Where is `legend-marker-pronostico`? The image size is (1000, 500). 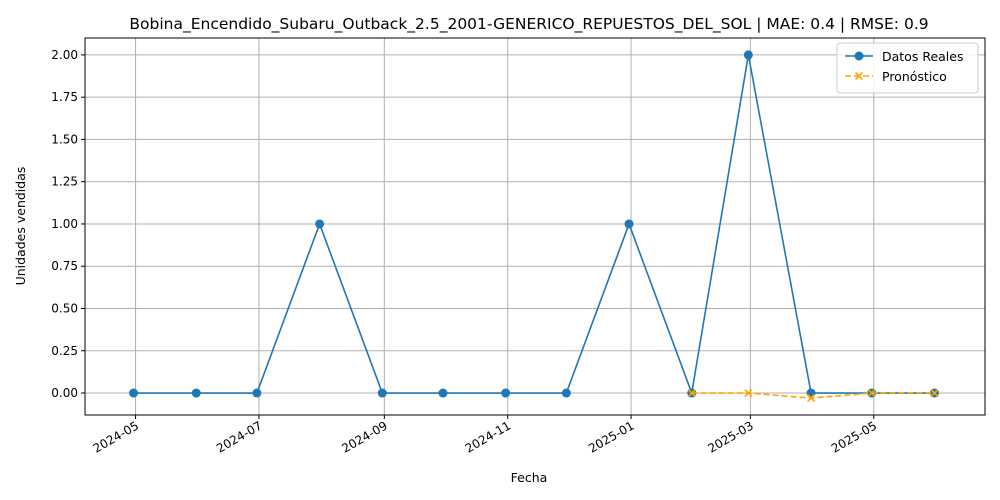
legend-marker-pronostico is located at coordinates (859, 76).